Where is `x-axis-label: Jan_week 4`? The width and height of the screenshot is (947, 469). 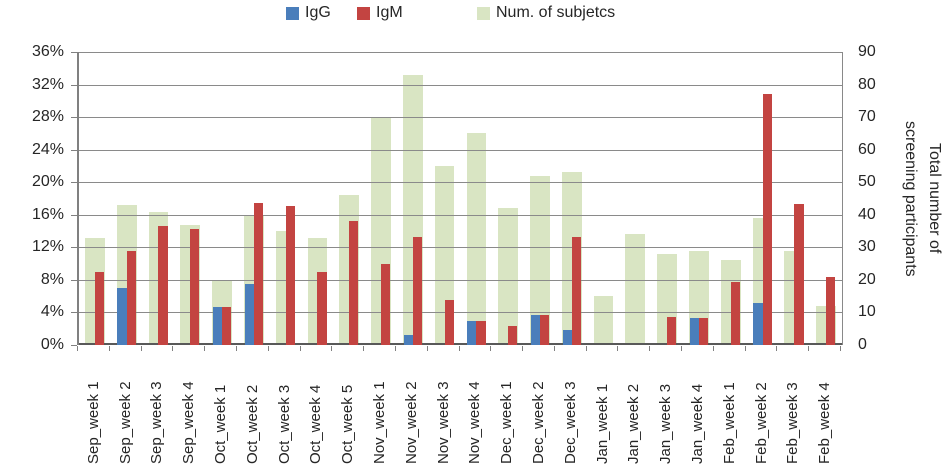 x-axis-label: Jan_week 4 is located at coordinates (697, 423).